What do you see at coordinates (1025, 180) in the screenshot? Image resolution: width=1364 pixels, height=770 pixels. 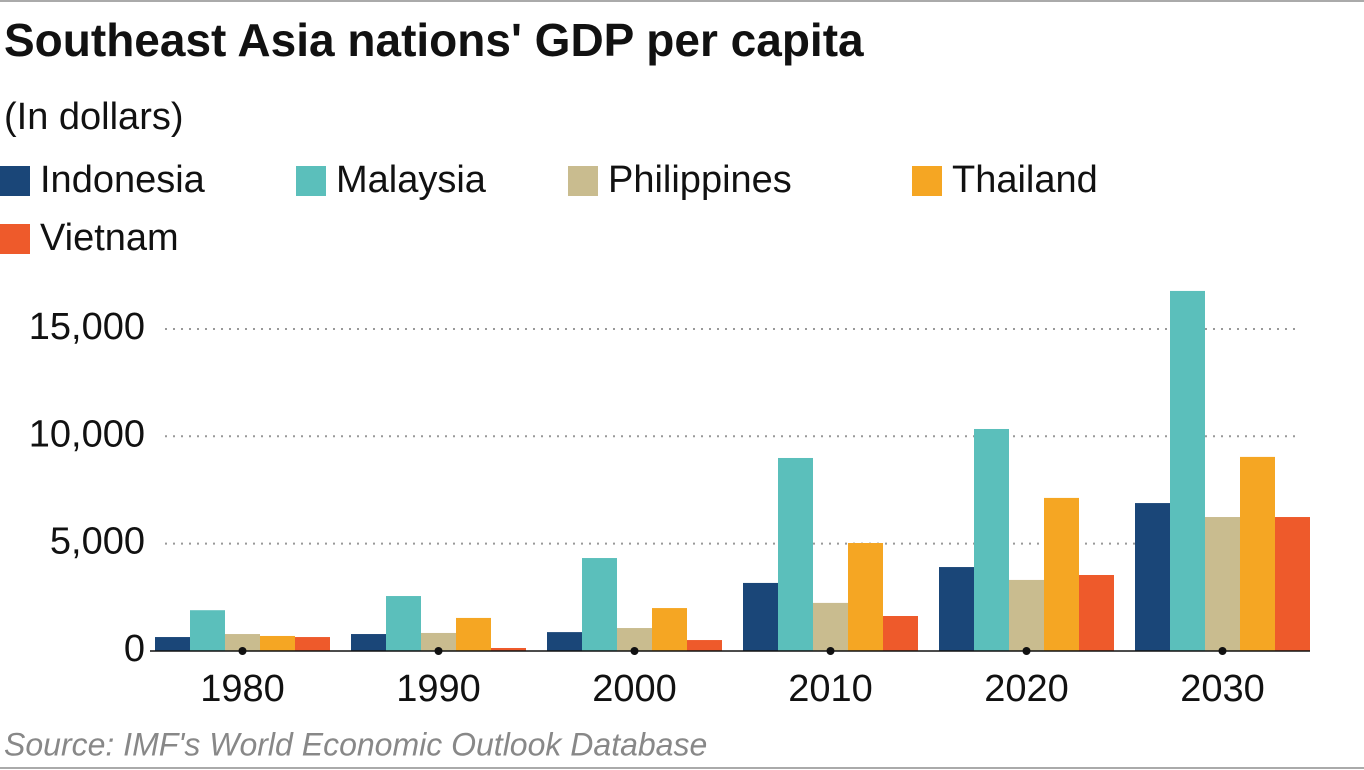 I see `legend-label: Thailand` at bounding box center [1025, 180].